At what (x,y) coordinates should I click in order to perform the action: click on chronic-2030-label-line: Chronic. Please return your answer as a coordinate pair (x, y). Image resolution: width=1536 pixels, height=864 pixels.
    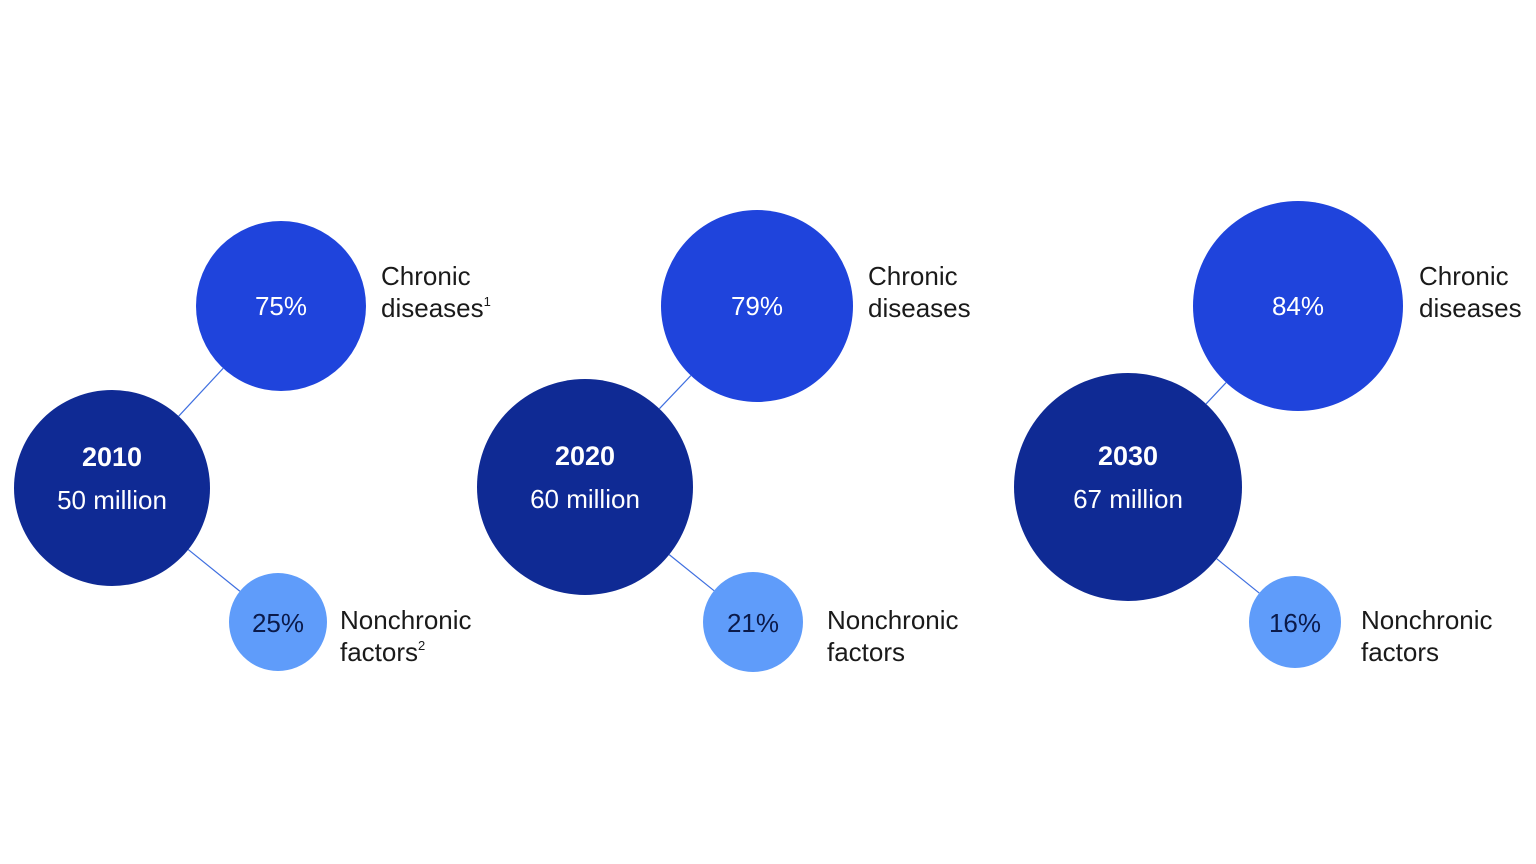
    Looking at the image, I should click on (1464, 276).